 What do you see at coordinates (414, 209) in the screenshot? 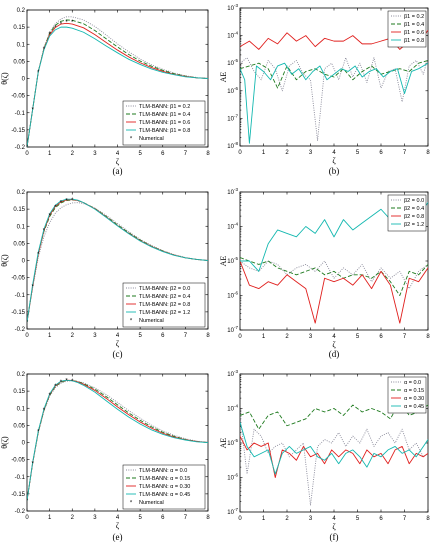
I see `legend-label: β2 = 0.4` at bounding box center [414, 209].